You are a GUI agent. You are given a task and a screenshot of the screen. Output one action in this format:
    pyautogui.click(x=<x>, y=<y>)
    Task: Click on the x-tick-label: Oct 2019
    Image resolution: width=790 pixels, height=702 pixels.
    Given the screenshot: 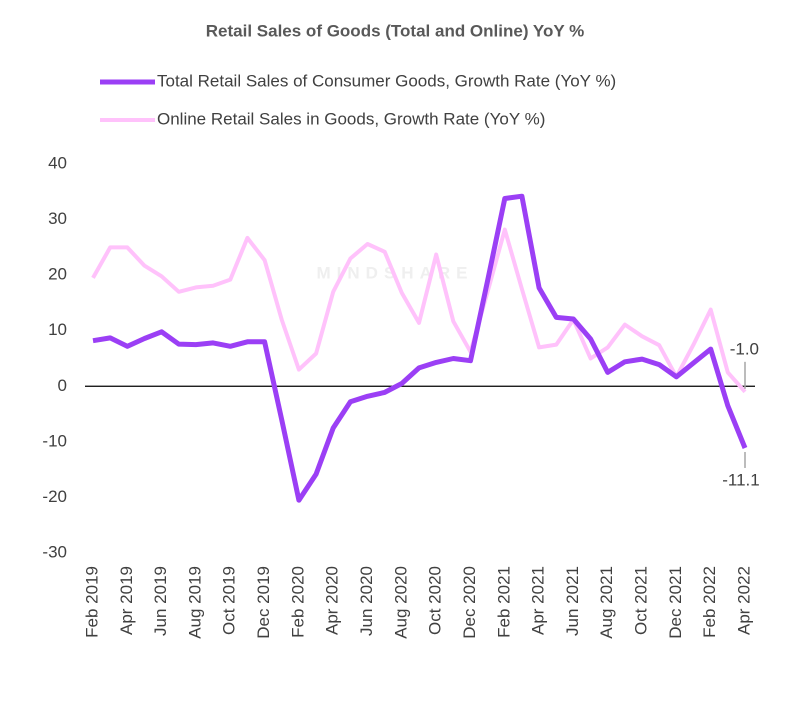 What is the action you would take?
    pyautogui.click(x=229, y=600)
    